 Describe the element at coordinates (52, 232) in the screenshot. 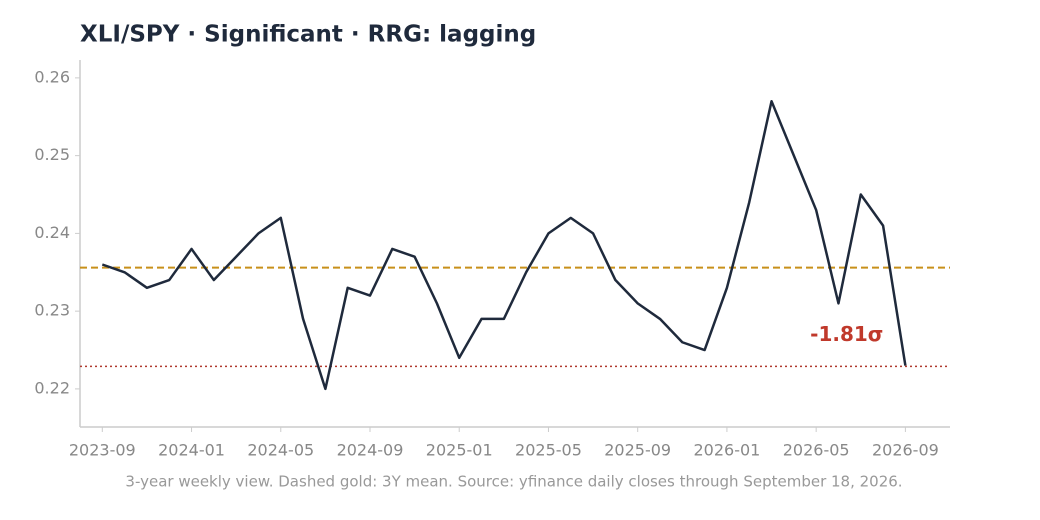

I see `y-tick-label: 0.24` at that location.